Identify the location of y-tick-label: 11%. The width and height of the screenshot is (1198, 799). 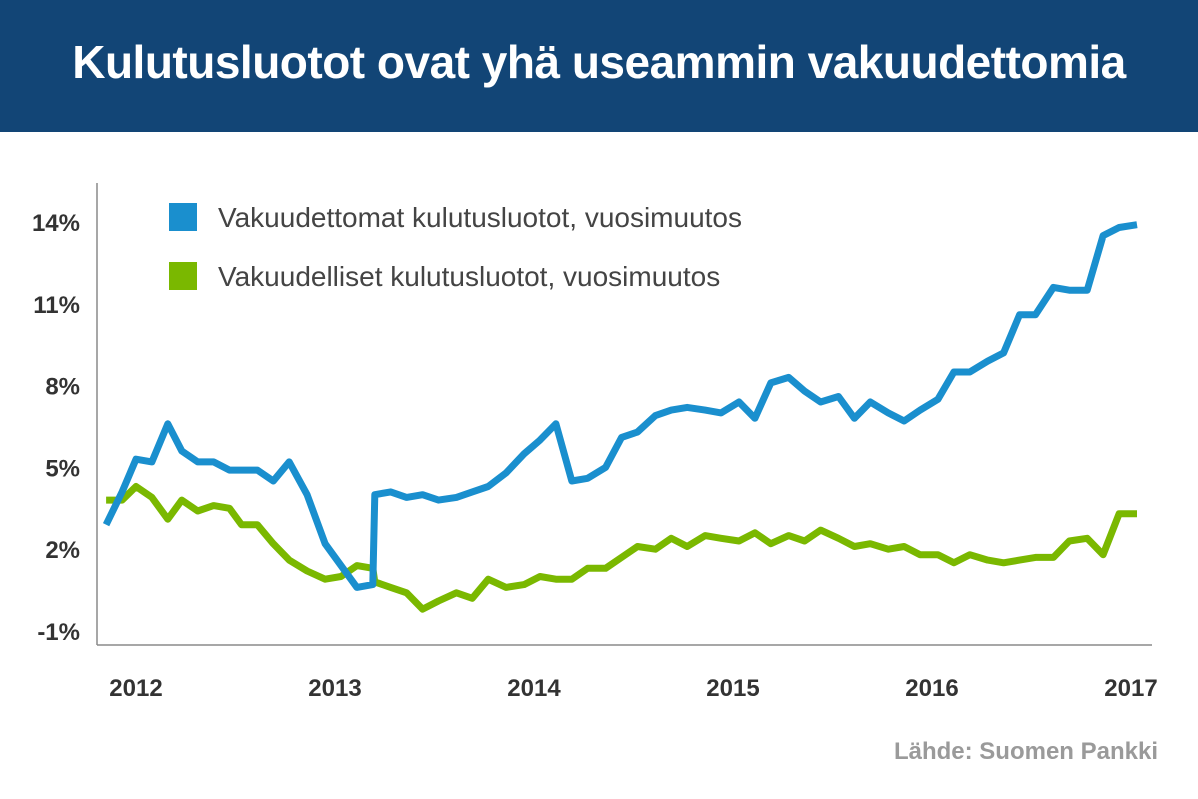
(56, 305).